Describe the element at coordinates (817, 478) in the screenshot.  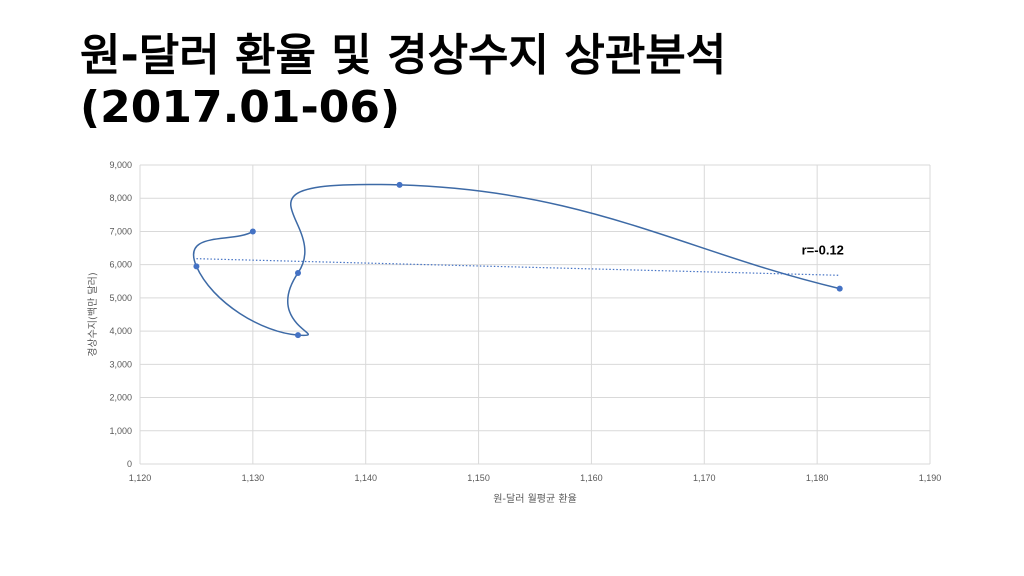
I see `x-tick-label: 1,180` at that location.